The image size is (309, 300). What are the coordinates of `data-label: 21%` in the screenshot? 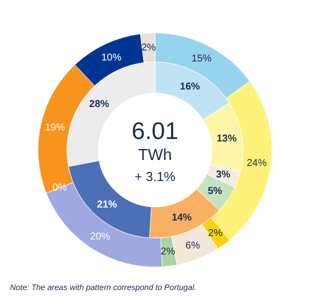 It's located at (107, 204).